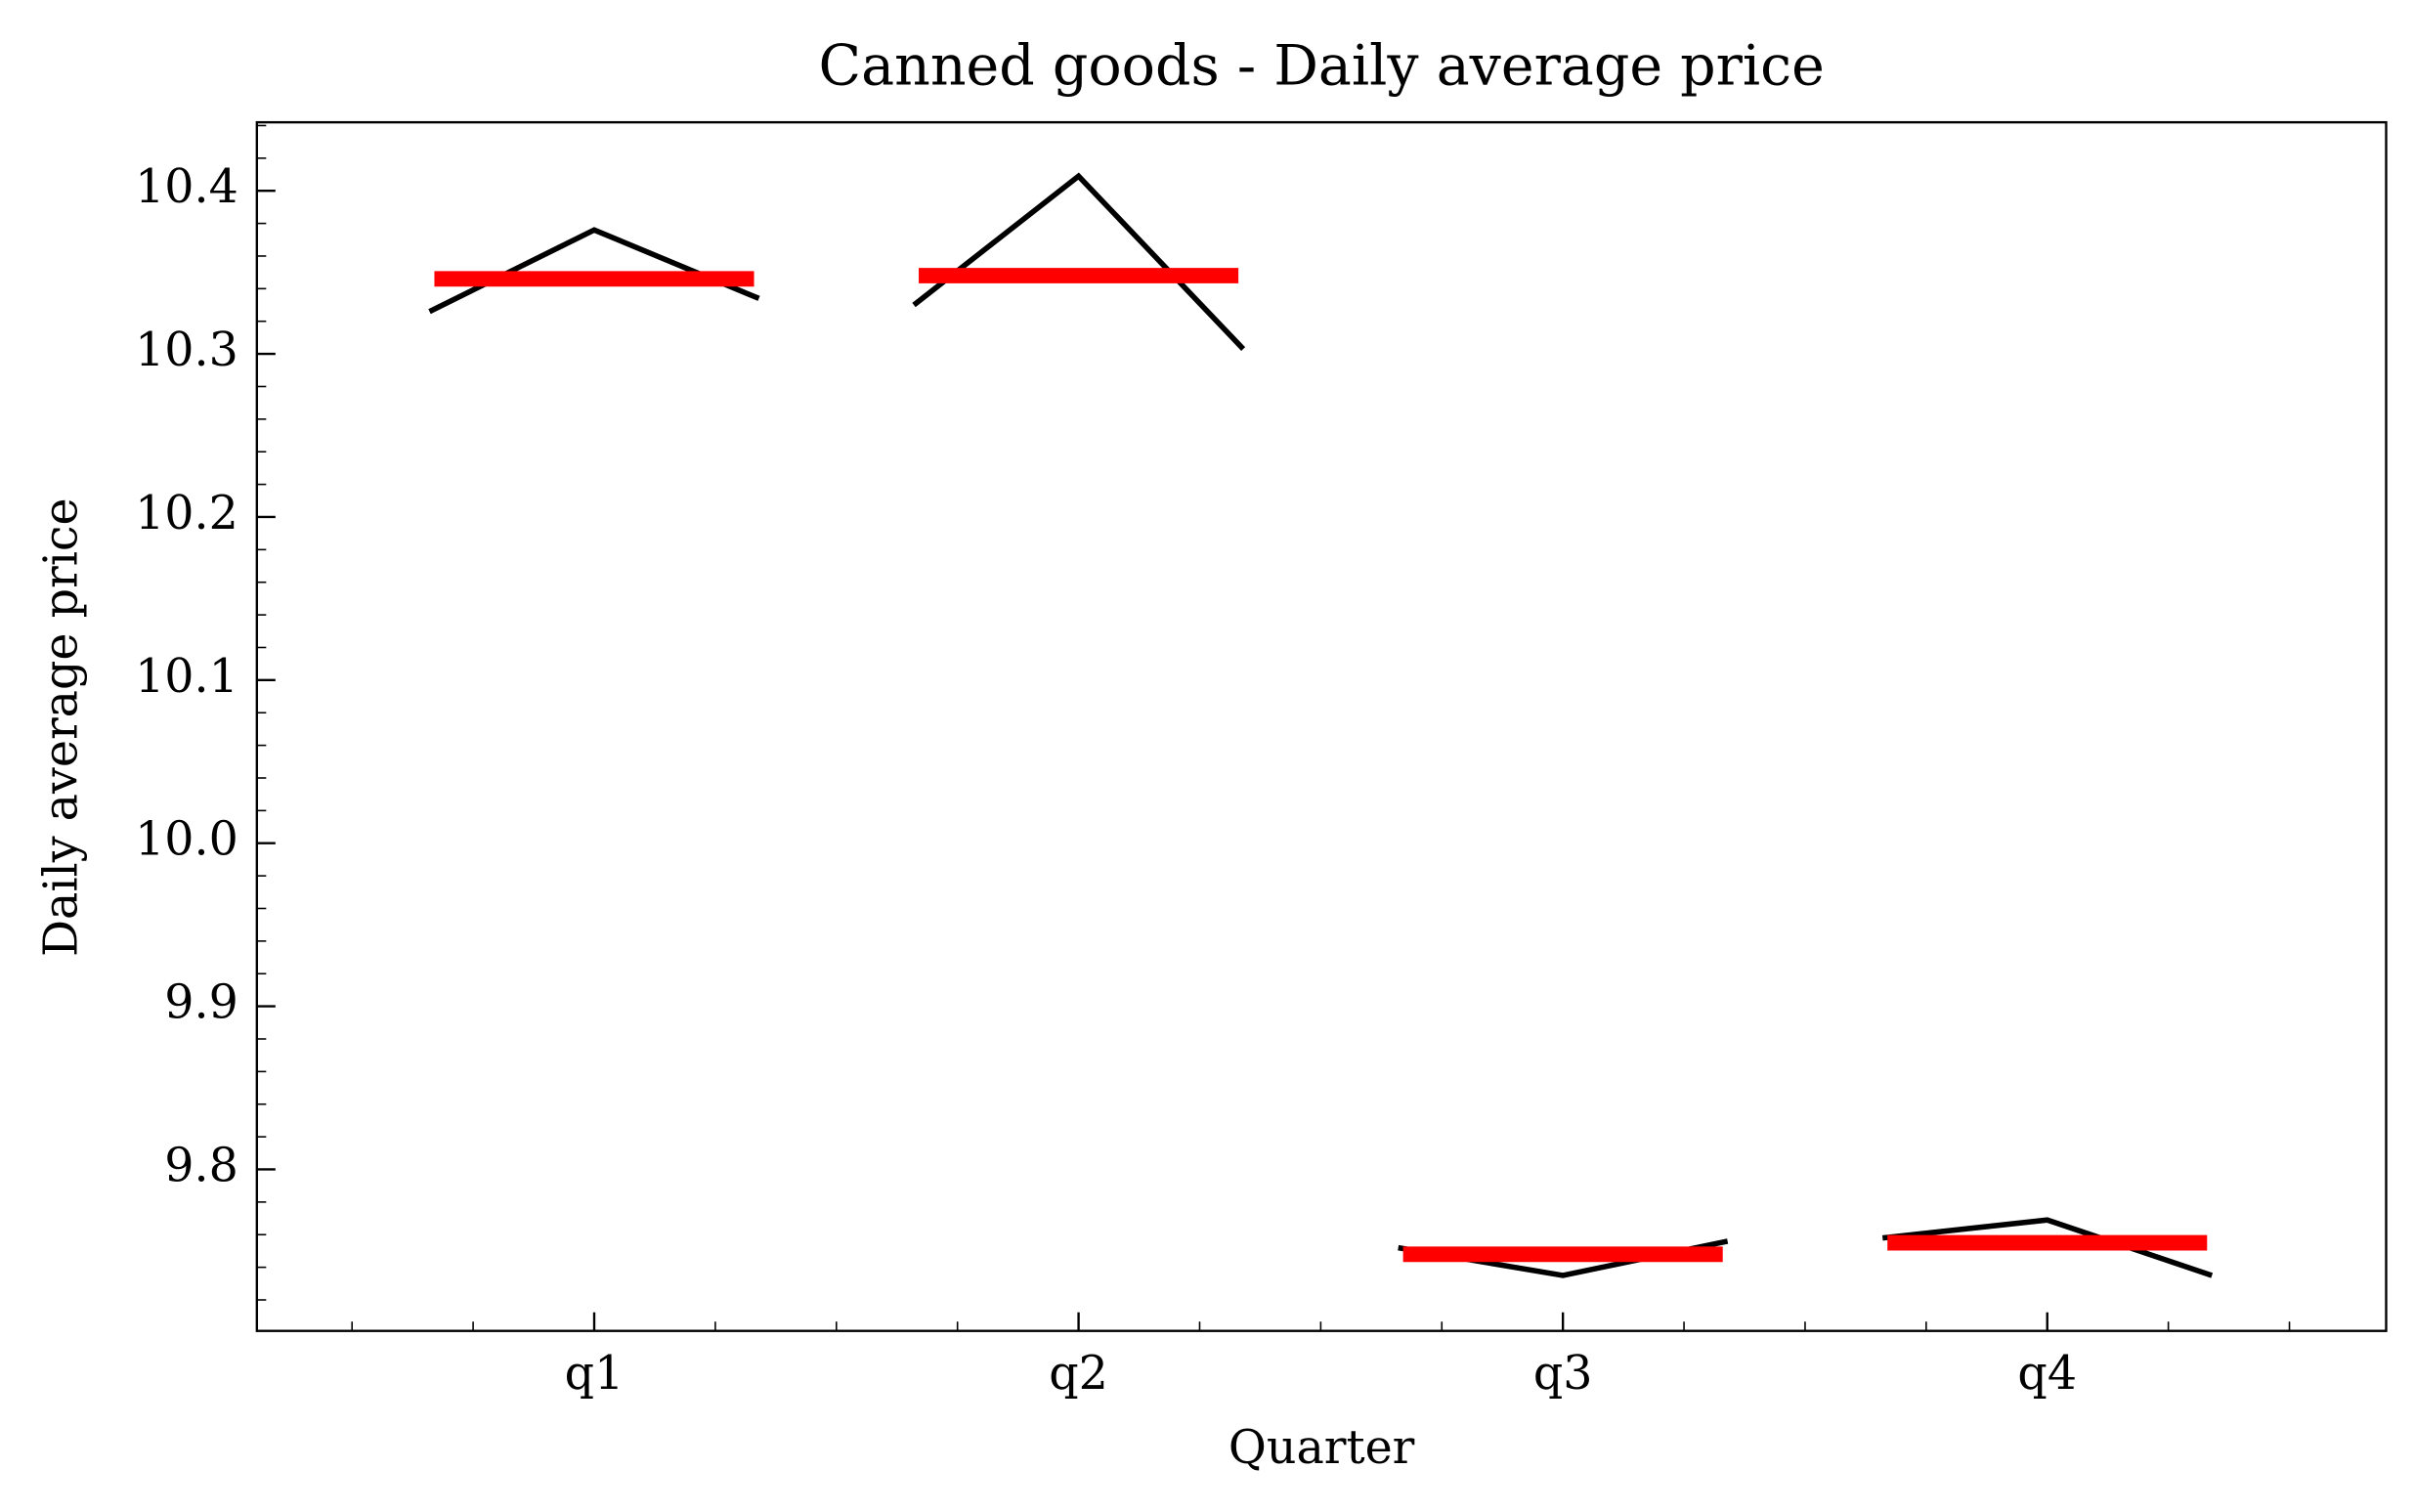  I want to click on y-tick-label: 9.9, so click(201, 1003).